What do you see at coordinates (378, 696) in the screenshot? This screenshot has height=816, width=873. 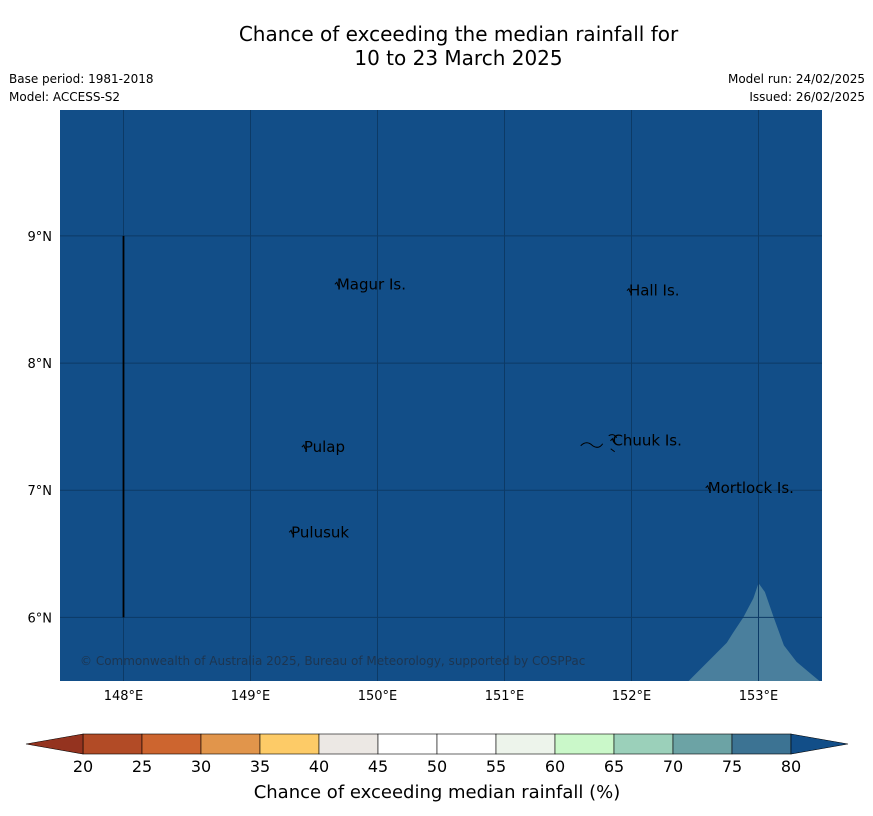 I see `lon-tick-label: 150°E` at bounding box center [378, 696].